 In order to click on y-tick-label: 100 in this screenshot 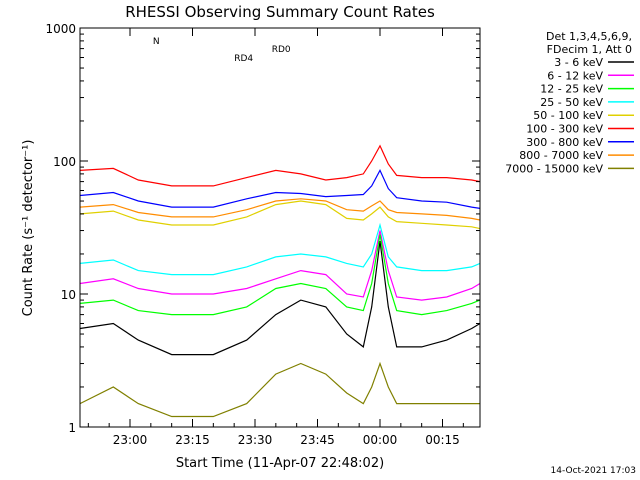, I will do `click(64, 162)`.